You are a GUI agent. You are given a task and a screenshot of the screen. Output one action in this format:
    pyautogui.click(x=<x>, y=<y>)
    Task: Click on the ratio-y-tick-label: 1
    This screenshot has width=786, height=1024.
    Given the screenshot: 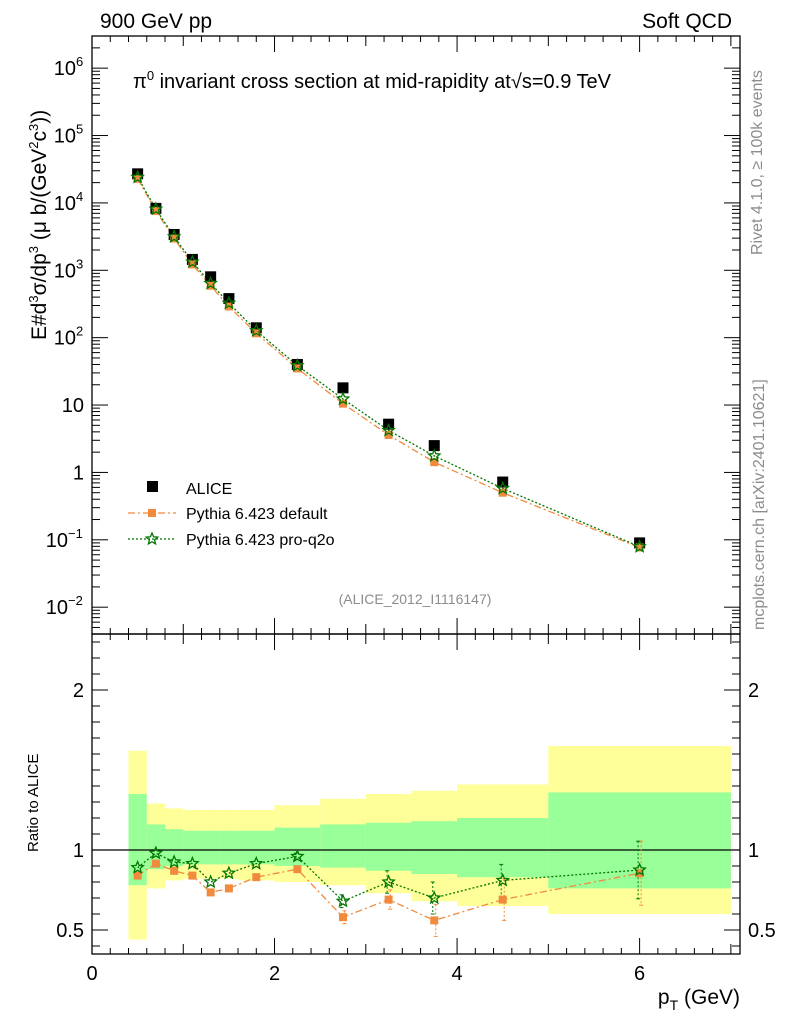 What is the action you would take?
    pyautogui.click(x=78, y=851)
    